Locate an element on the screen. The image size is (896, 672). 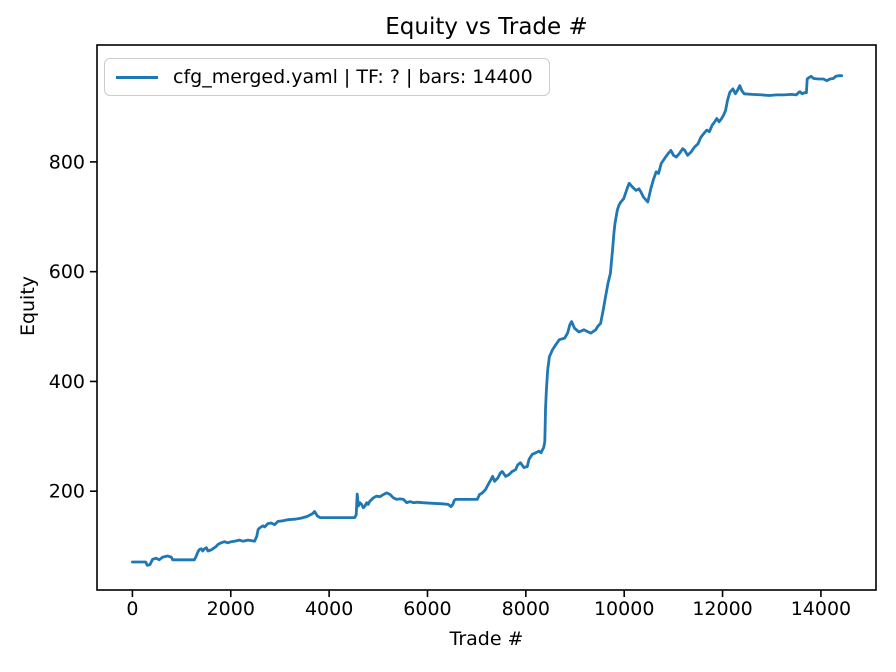
legend: cfg_merged.yaml | TF: ? | bars: 14400 is located at coordinates (327, 77).